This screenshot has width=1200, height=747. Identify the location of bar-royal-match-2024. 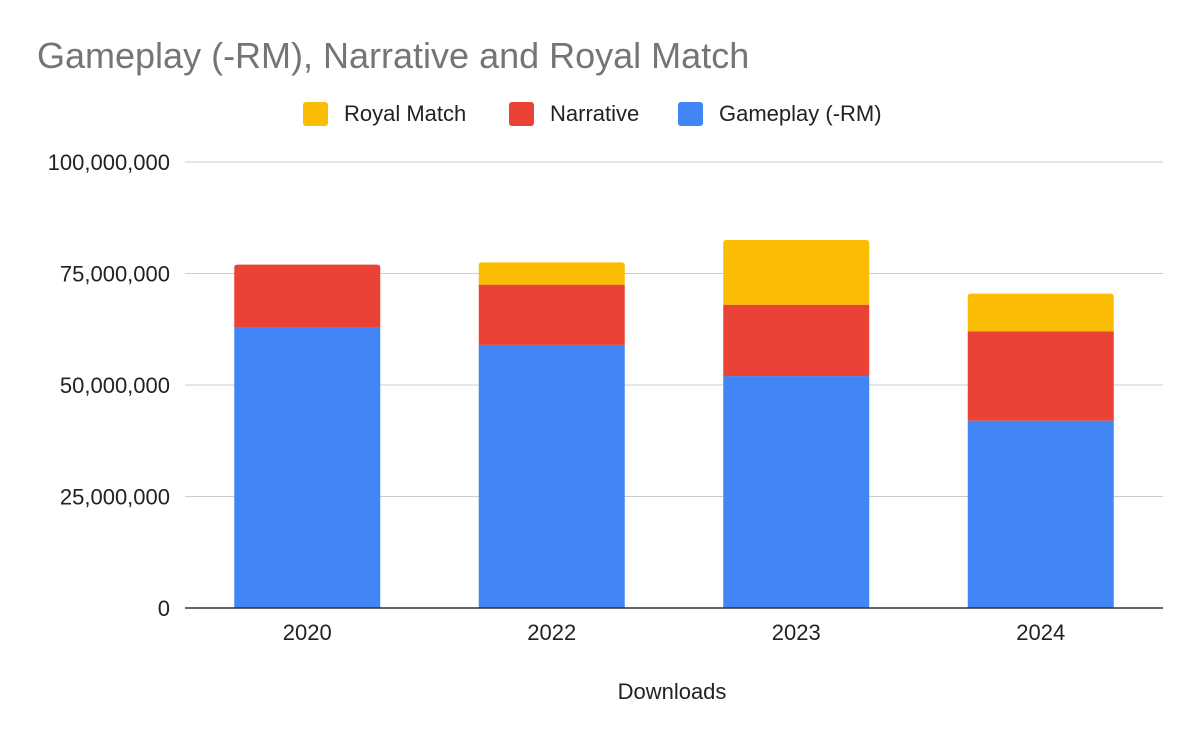
(1040, 312).